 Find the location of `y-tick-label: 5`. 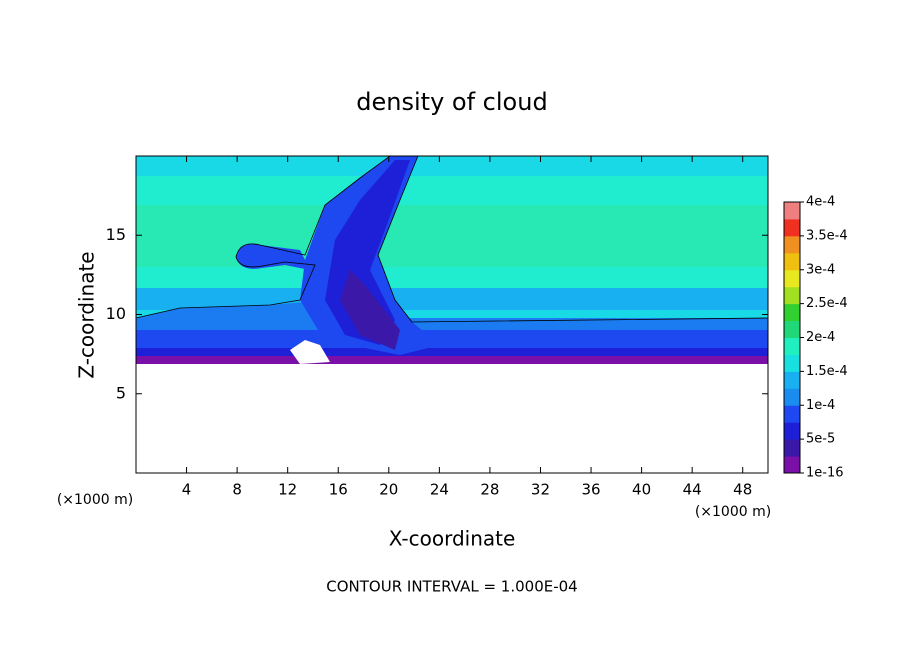

y-tick-label: 5 is located at coordinates (121, 392).